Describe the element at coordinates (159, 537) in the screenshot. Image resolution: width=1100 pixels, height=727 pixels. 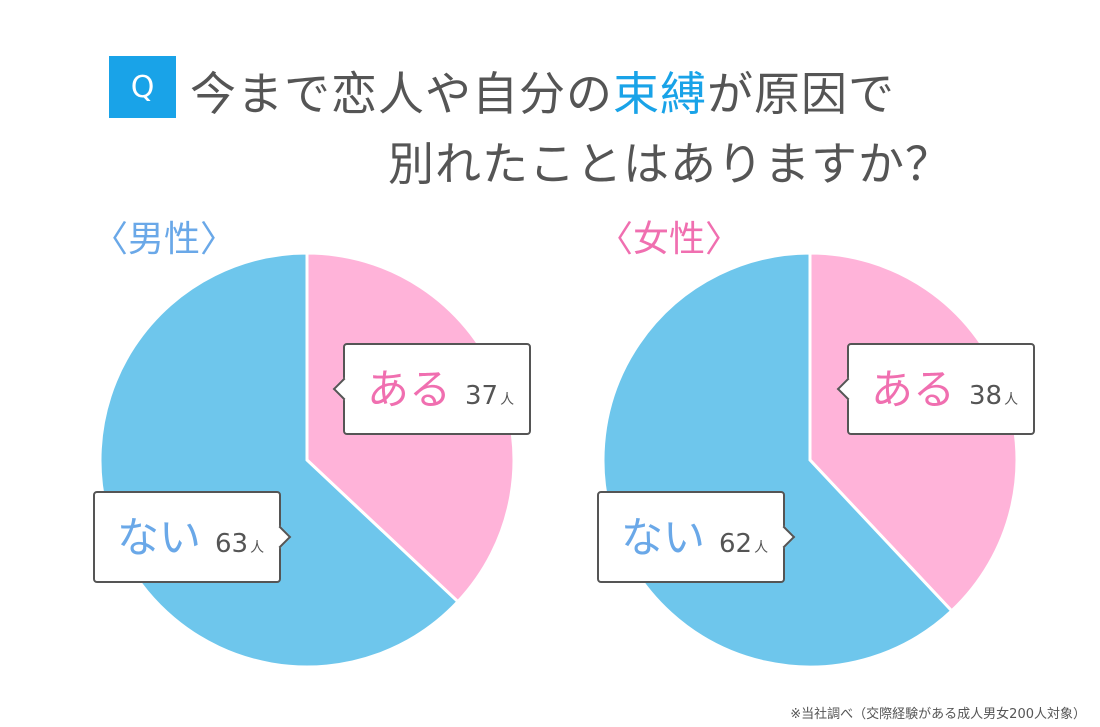
I see `male-nai-label: ない` at that location.